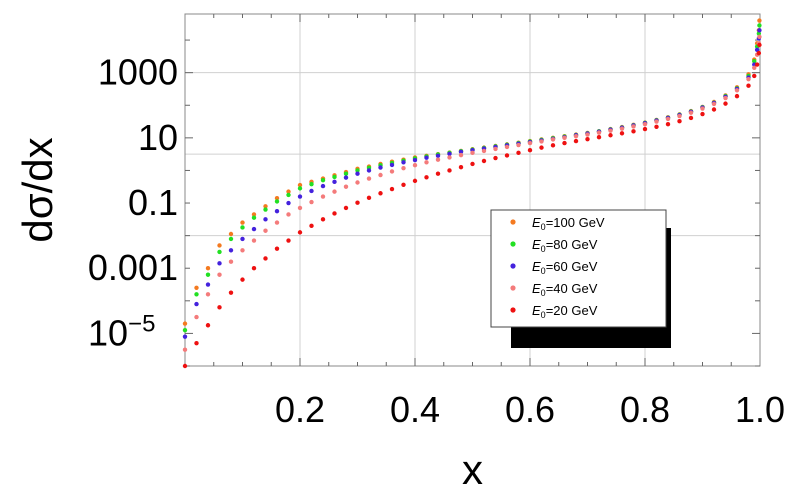 This screenshot has width=797, height=496. I want to click on y-tick-label: 1000, so click(138, 72).